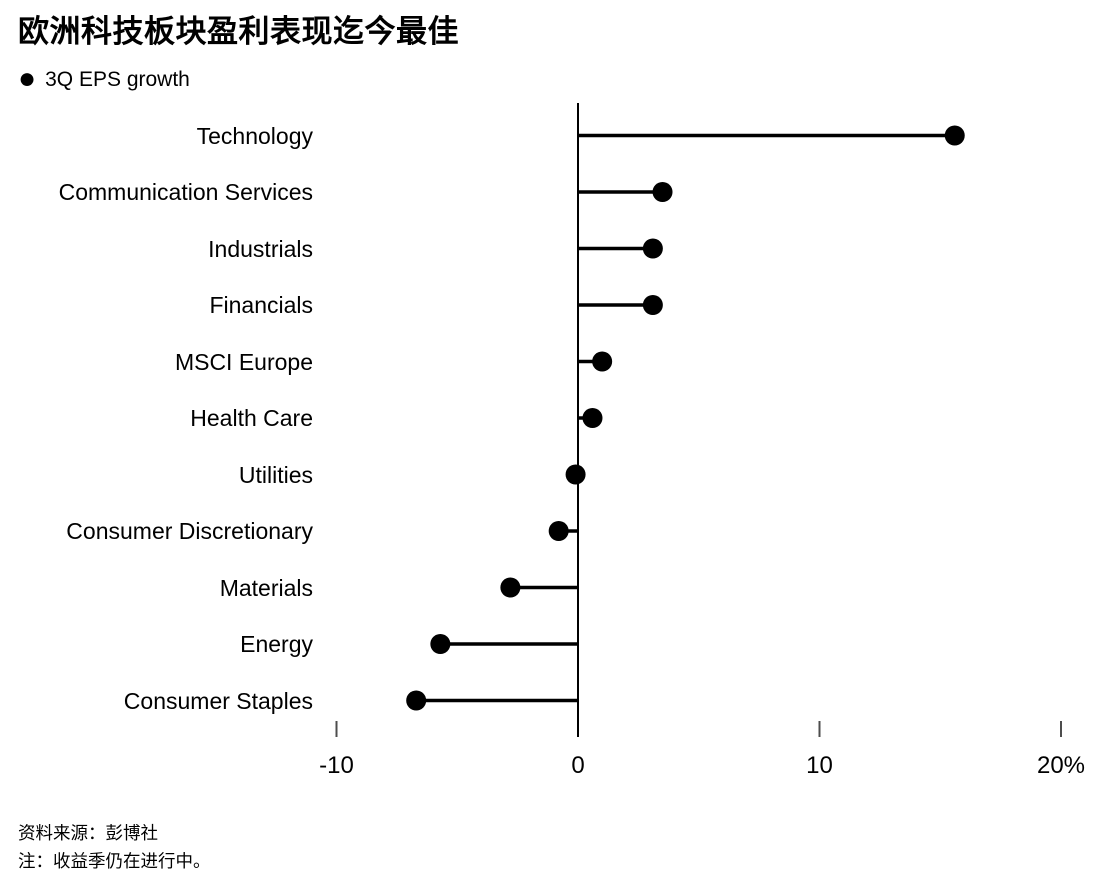  Describe the element at coordinates (275, 474) in the screenshot. I see `category-label: Utilities` at that location.